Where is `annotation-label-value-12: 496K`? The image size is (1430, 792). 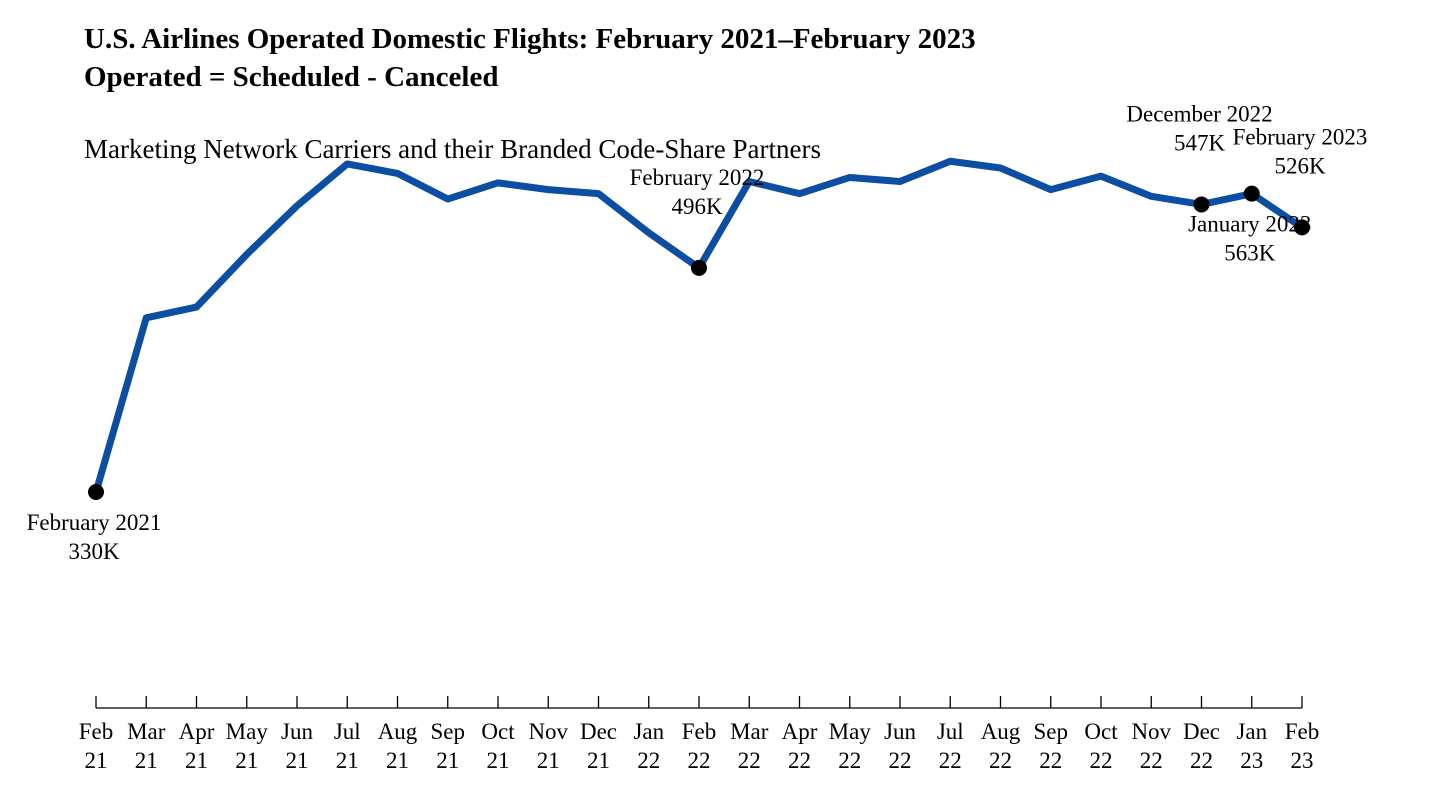 annotation-label-value-12: 496K is located at coordinates (697, 206).